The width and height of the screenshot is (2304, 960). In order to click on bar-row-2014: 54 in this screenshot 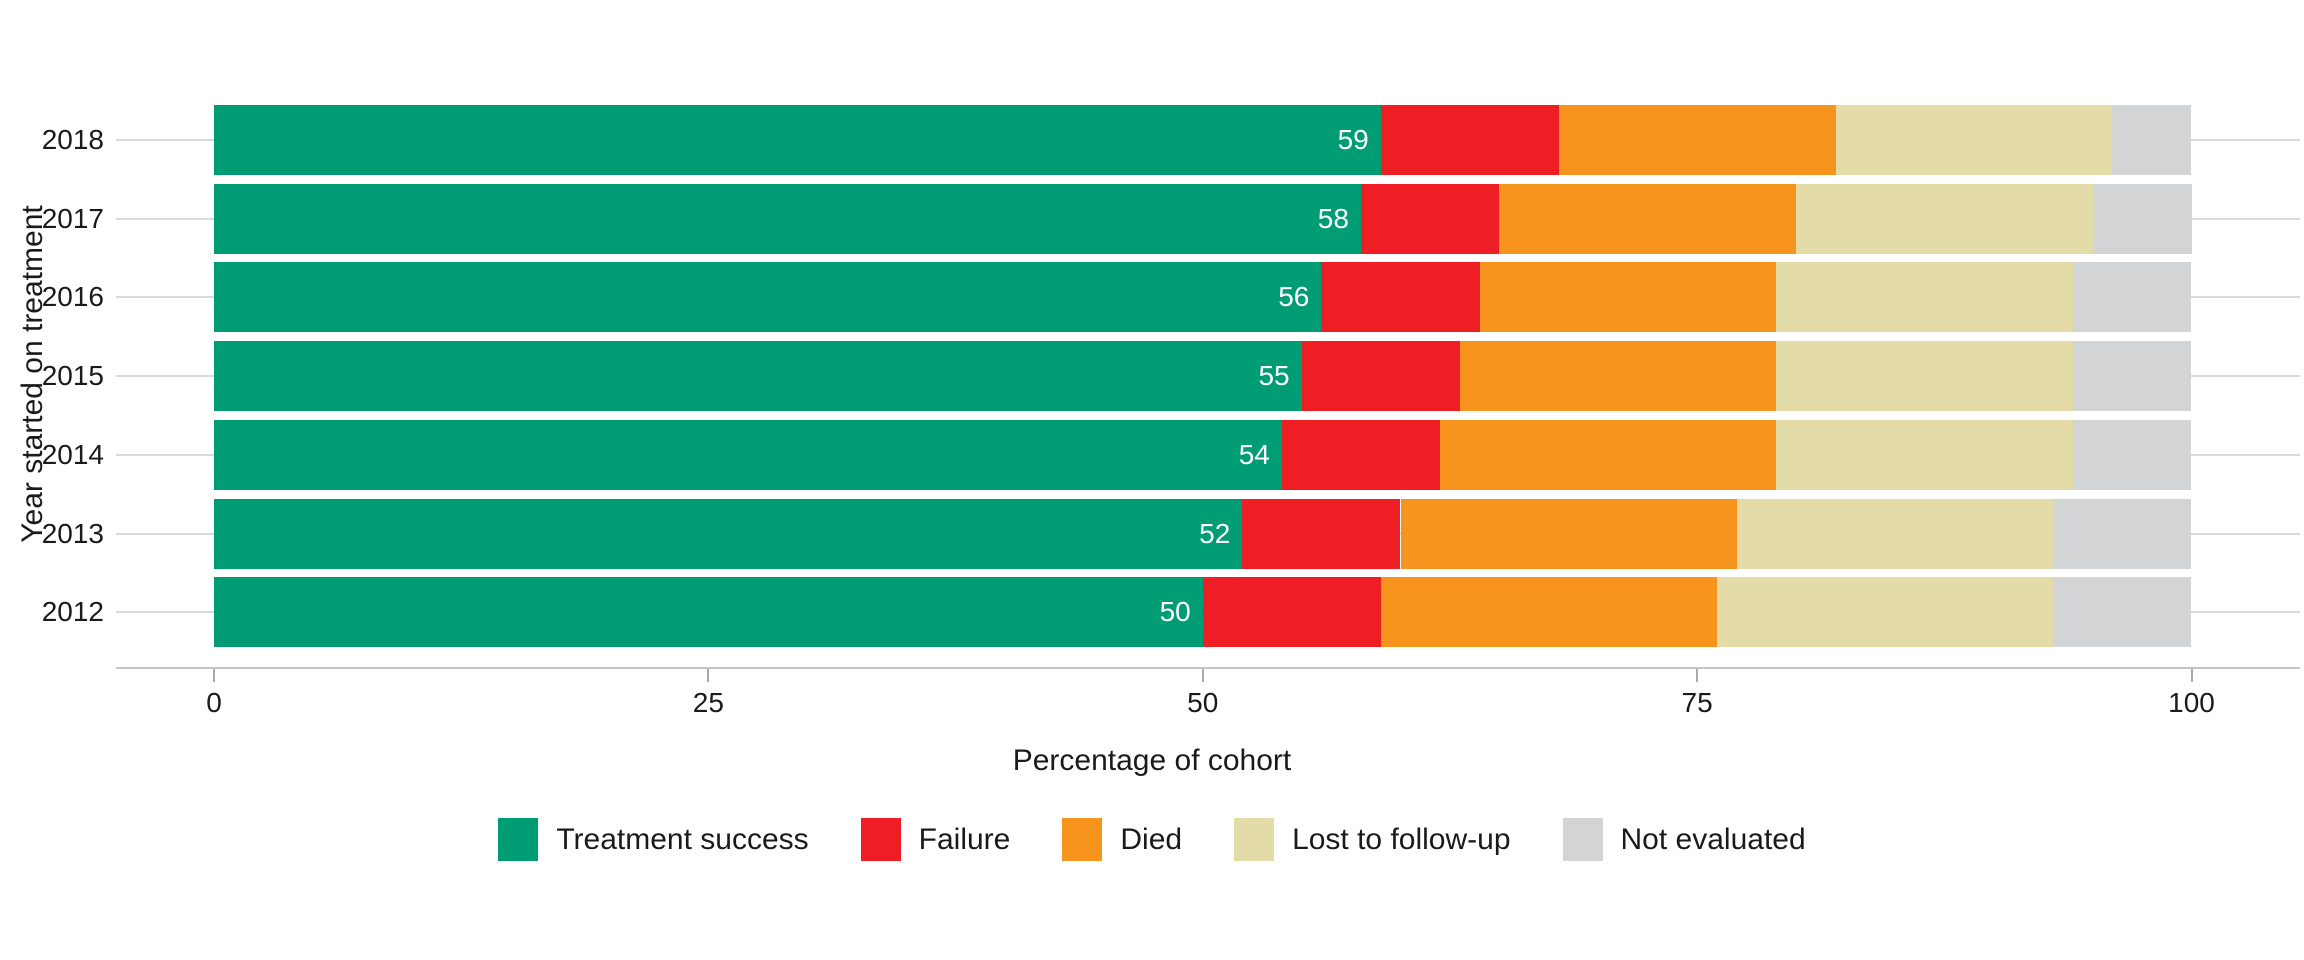, I will do `click(1152, 454)`.